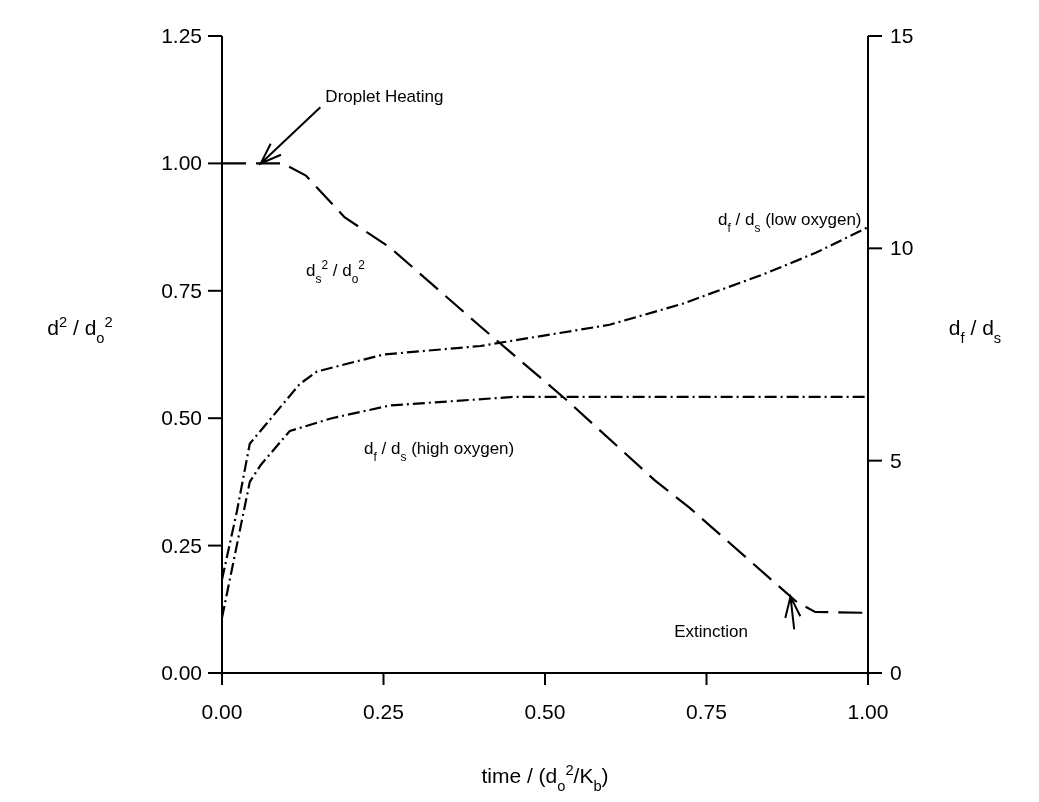 The image size is (1039, 802). Describe the element at coordinates (181, 545) in the screenshot. I see `y-tick-label: 0.25` at that location.